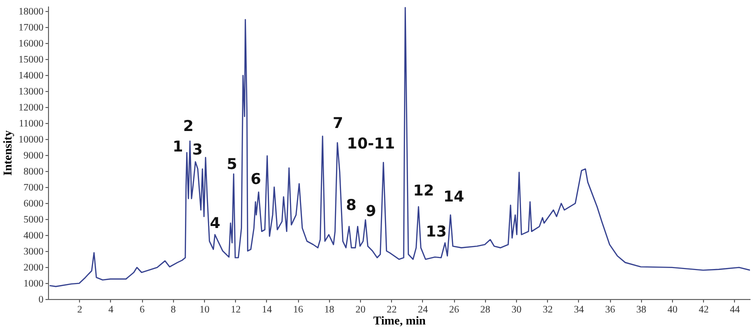 This screenshot has height=327, width=755. I want to click on y-tick-label: 6000, so click(34, 204).